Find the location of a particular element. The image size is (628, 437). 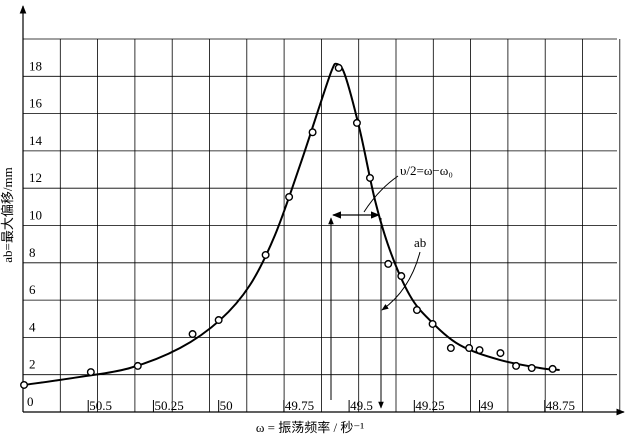

y-tick-label: 6 is located at coordinates (32, 289).